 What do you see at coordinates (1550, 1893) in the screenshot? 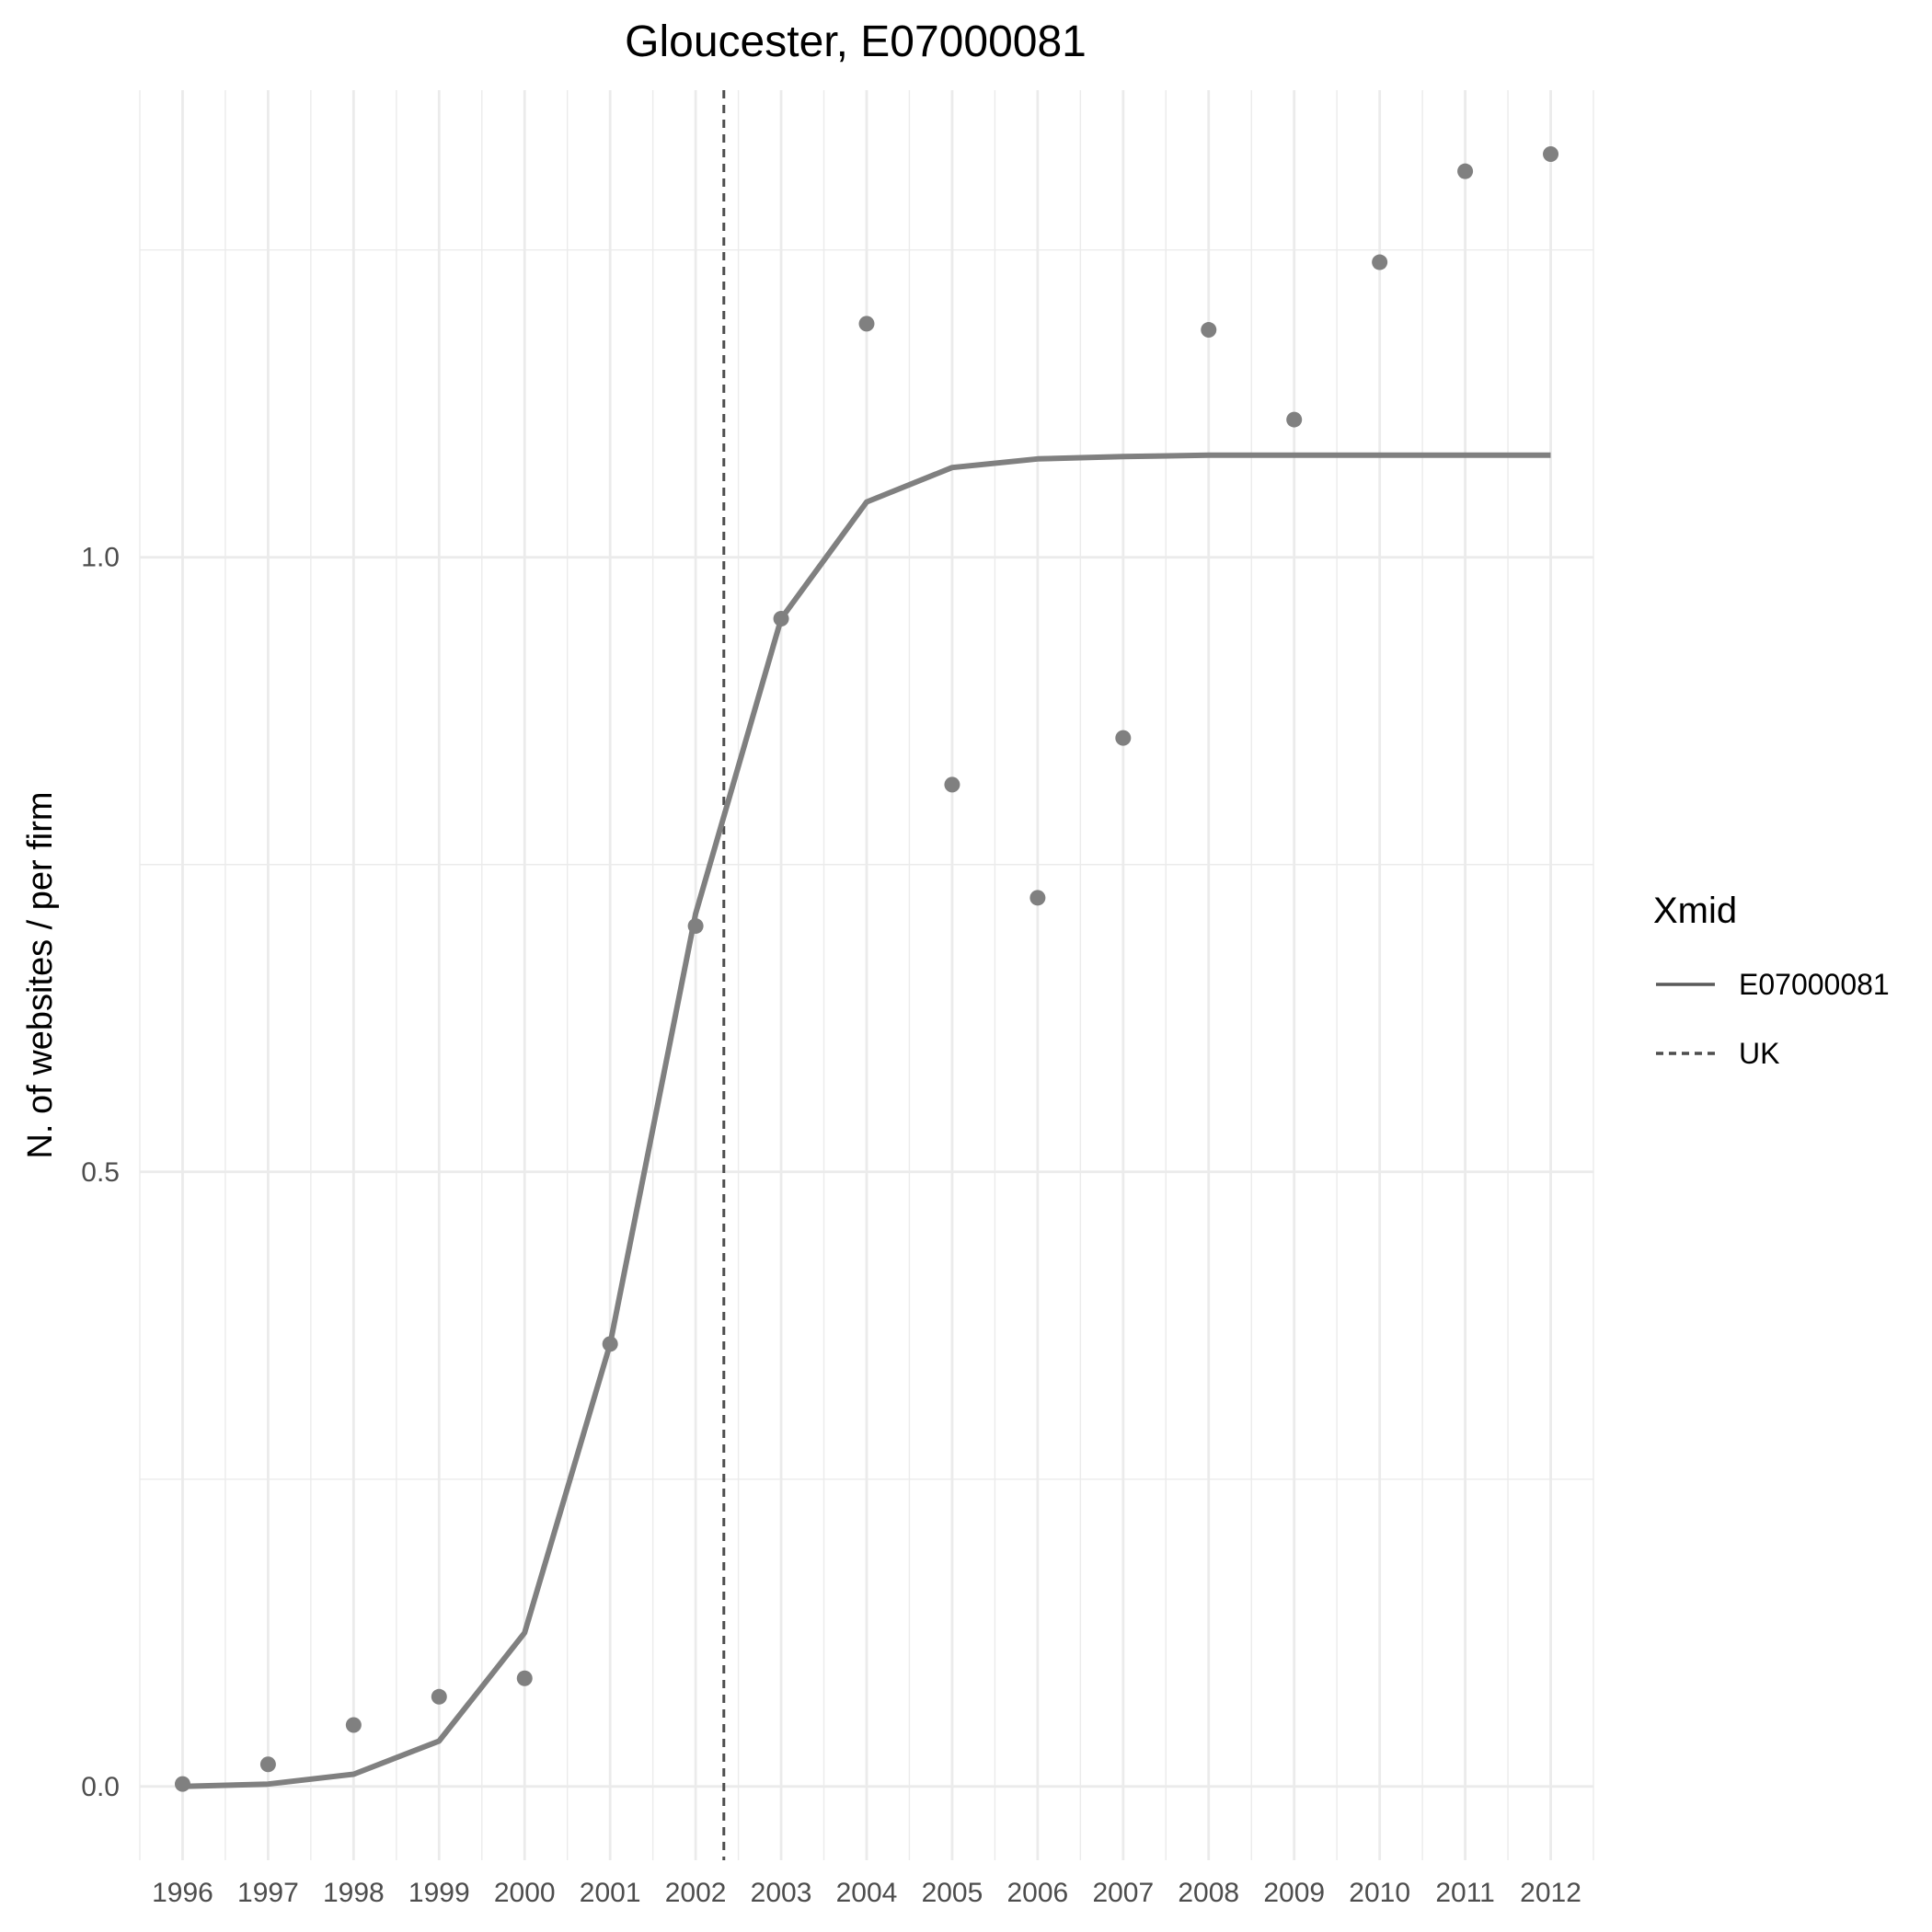
I see `x-tick-label: 2012` at bounding box center [1550, 1893].